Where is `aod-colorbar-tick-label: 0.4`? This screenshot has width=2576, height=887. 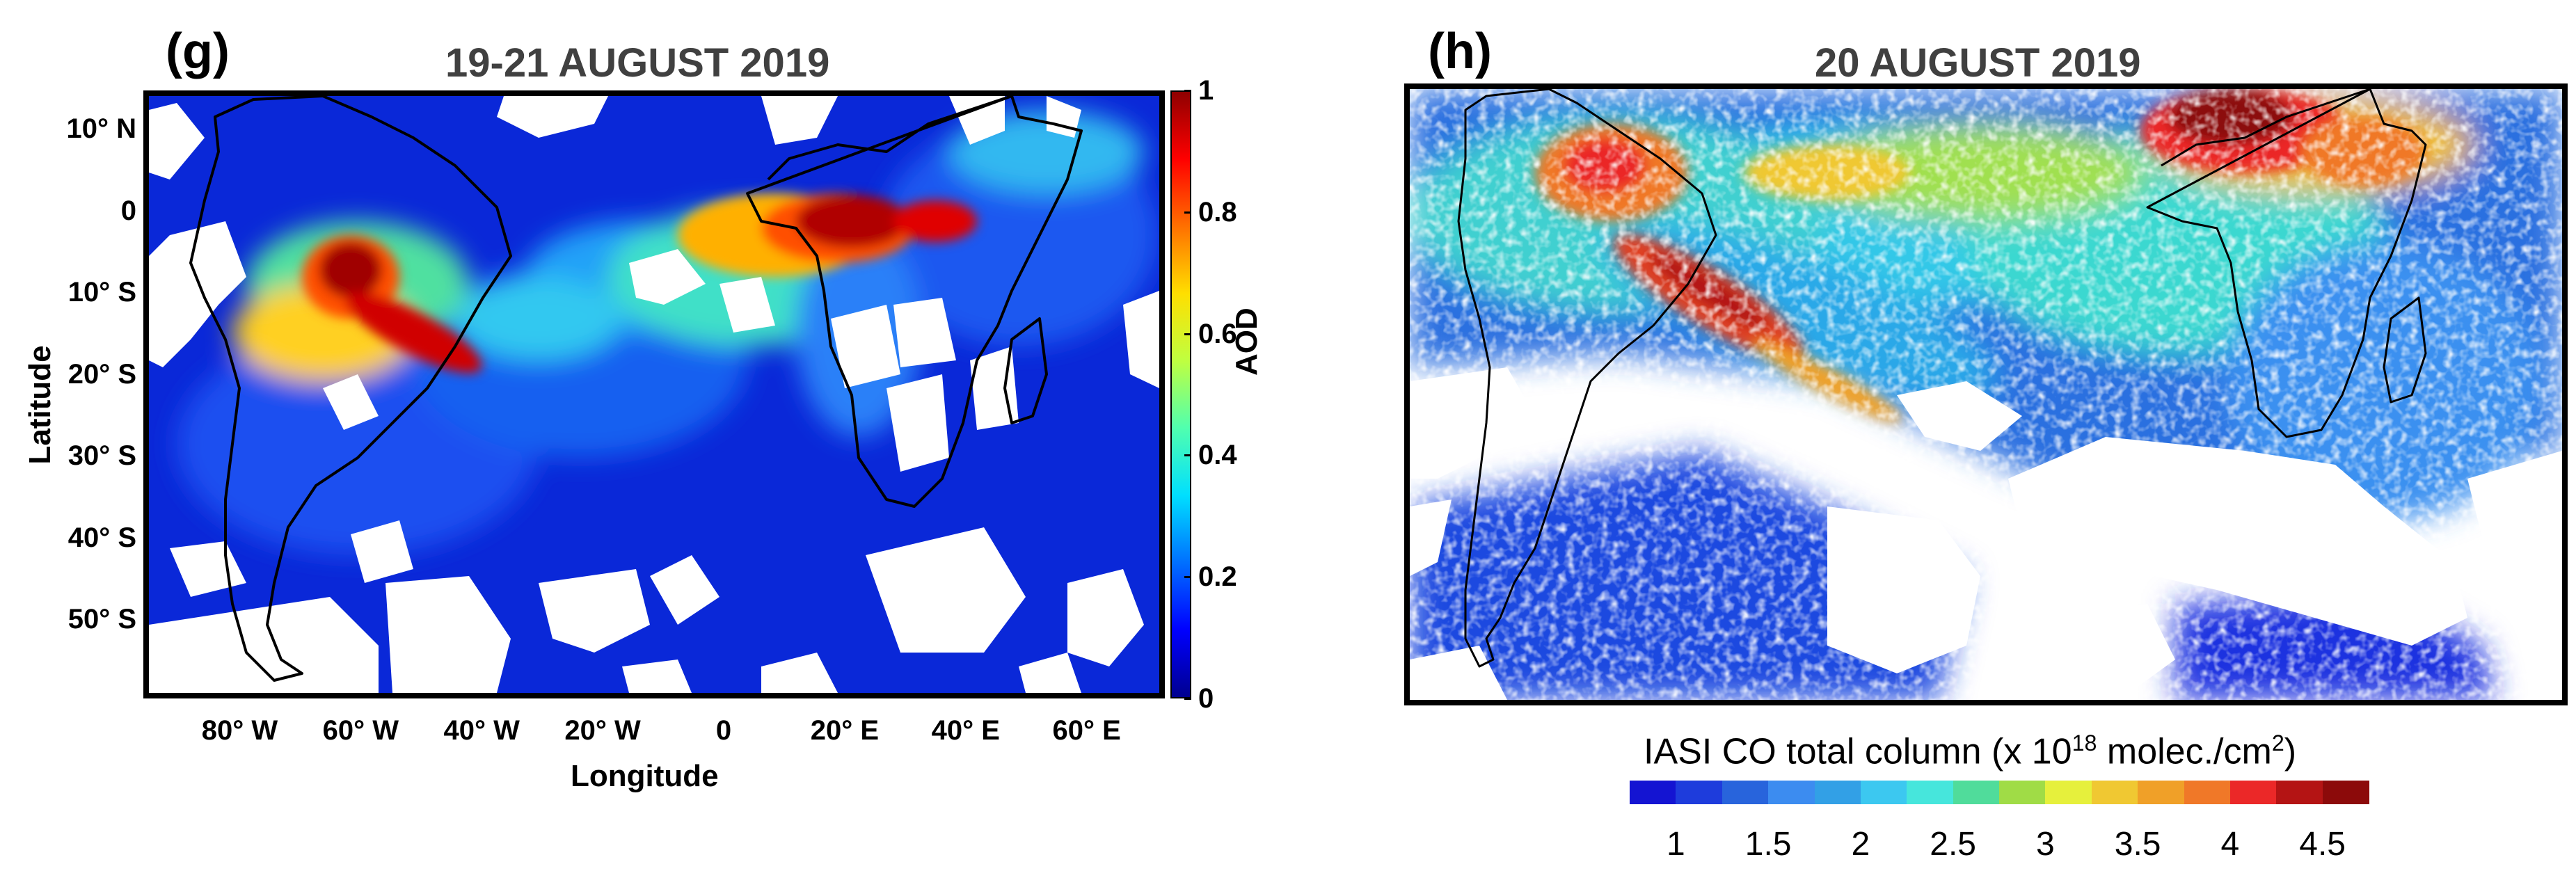
aod-colorbar-tick-label: 0.4 is located at coordinates (1217, 455).